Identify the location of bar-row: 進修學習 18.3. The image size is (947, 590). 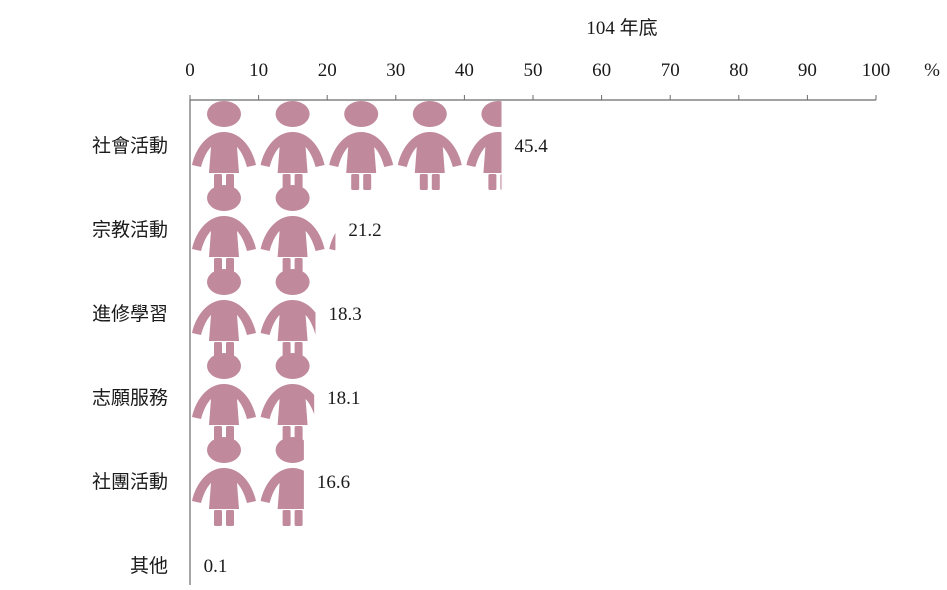
(227, 313).